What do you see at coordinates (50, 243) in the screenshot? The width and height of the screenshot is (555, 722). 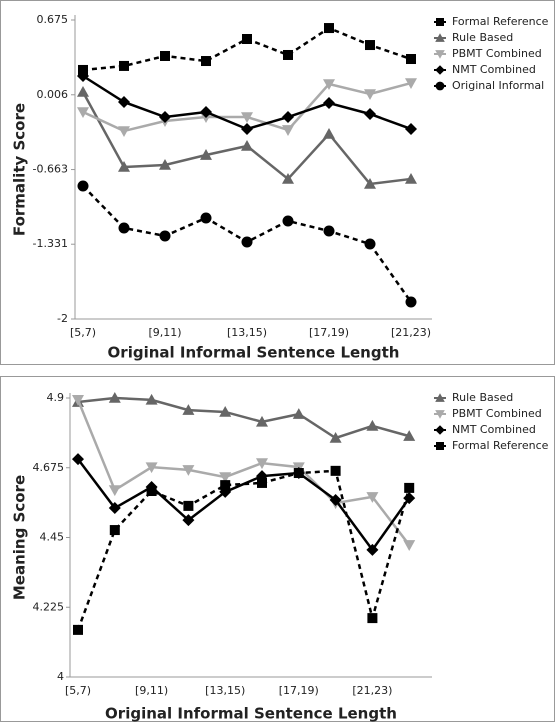 I see `y-tick-label: -1.331` at bounding box center [50, 243].